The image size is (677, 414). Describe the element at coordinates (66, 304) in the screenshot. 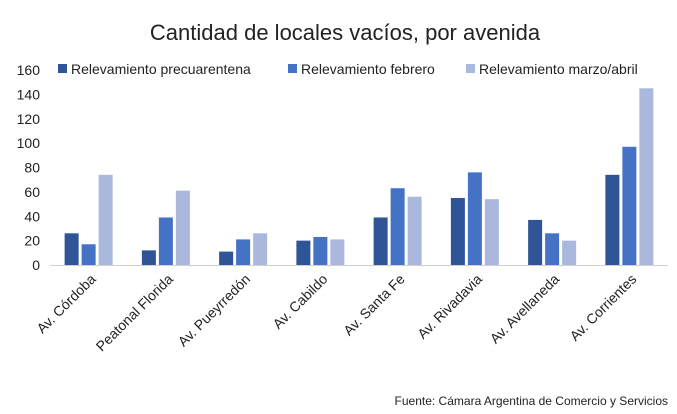

I see `x-category-label: Av. Córdoba` at that location.